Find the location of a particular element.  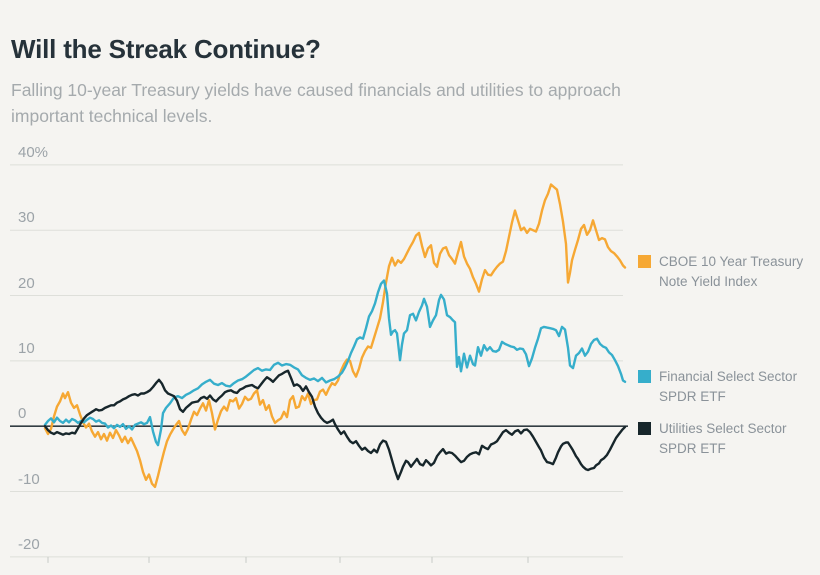

y-axis-label: -10 is located at coordinates (29, 479).